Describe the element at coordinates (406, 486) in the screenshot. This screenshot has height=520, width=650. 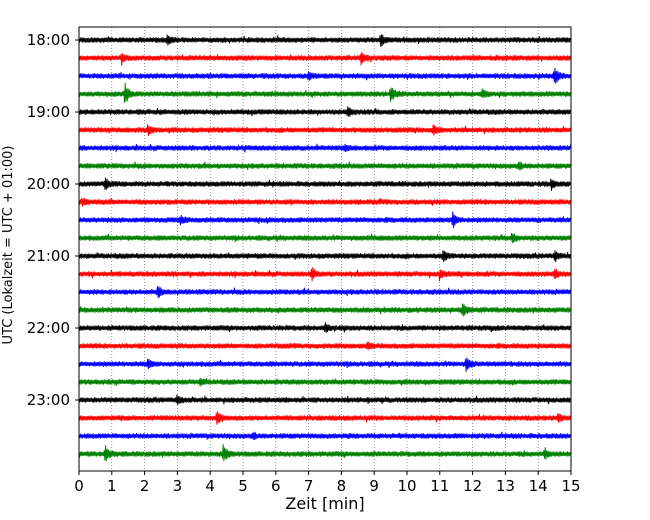
I see `x-tick-label: 10` at that location.